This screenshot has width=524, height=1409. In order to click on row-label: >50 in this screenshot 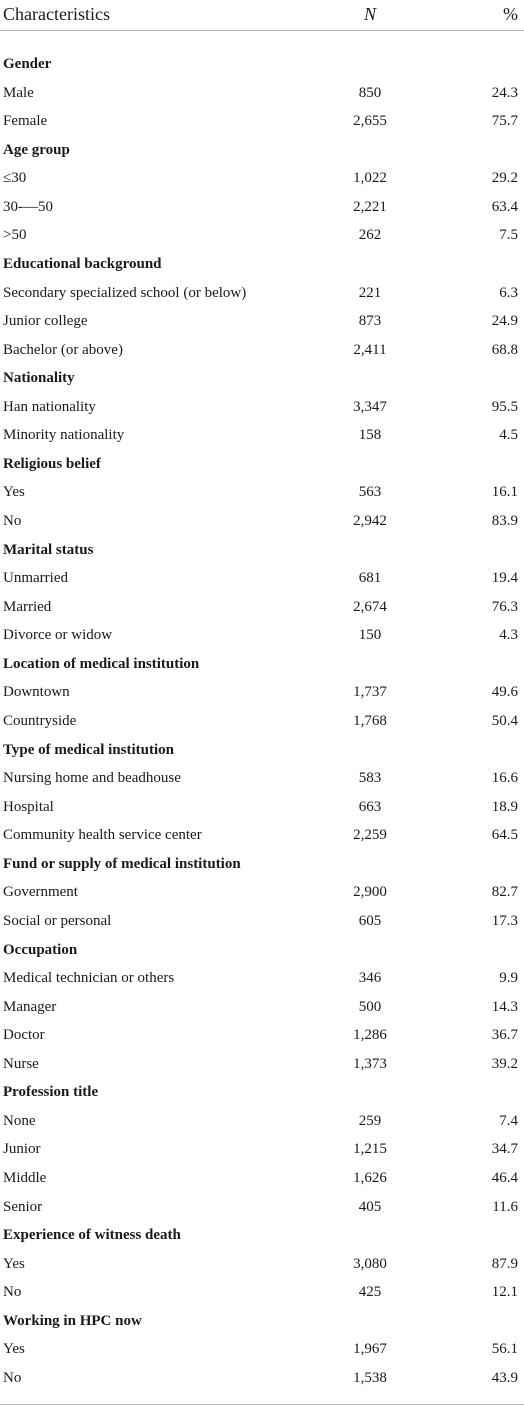, I will do `click(15, 235)`.